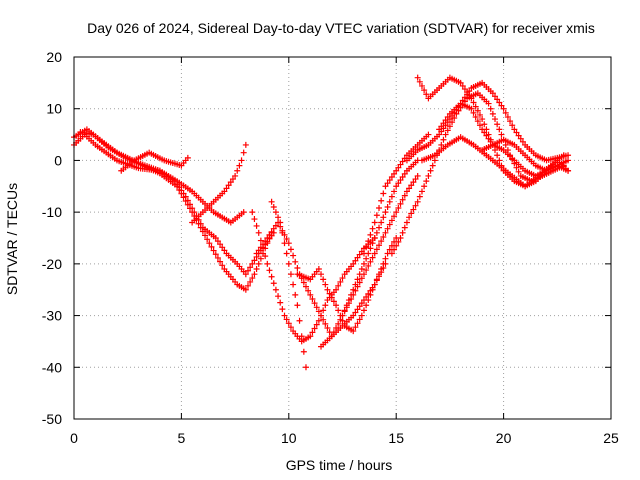 This screenshot has height=480, width=640. I want to click on y-tick-label: 20, so click(54, 57).